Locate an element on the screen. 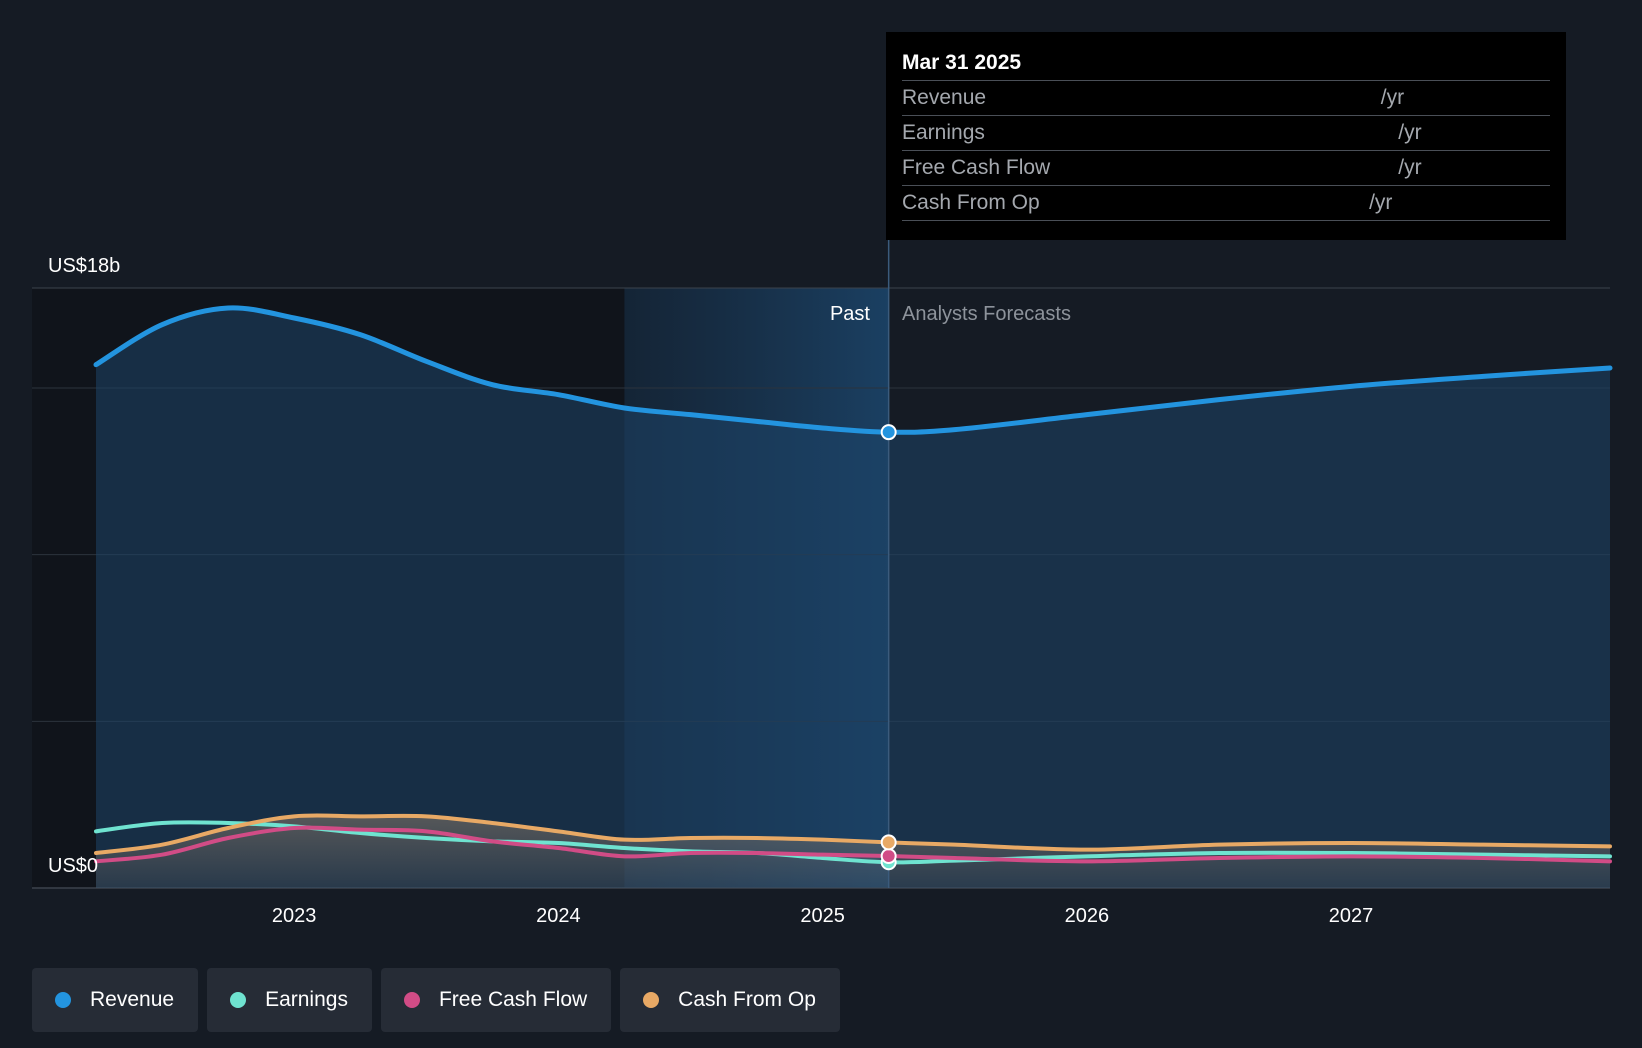 The width and height of the screenshot is (1642, 1048). tooltip-row-earnings: Earnings US$772.000m /yr is located at coordinates (1226, 133).